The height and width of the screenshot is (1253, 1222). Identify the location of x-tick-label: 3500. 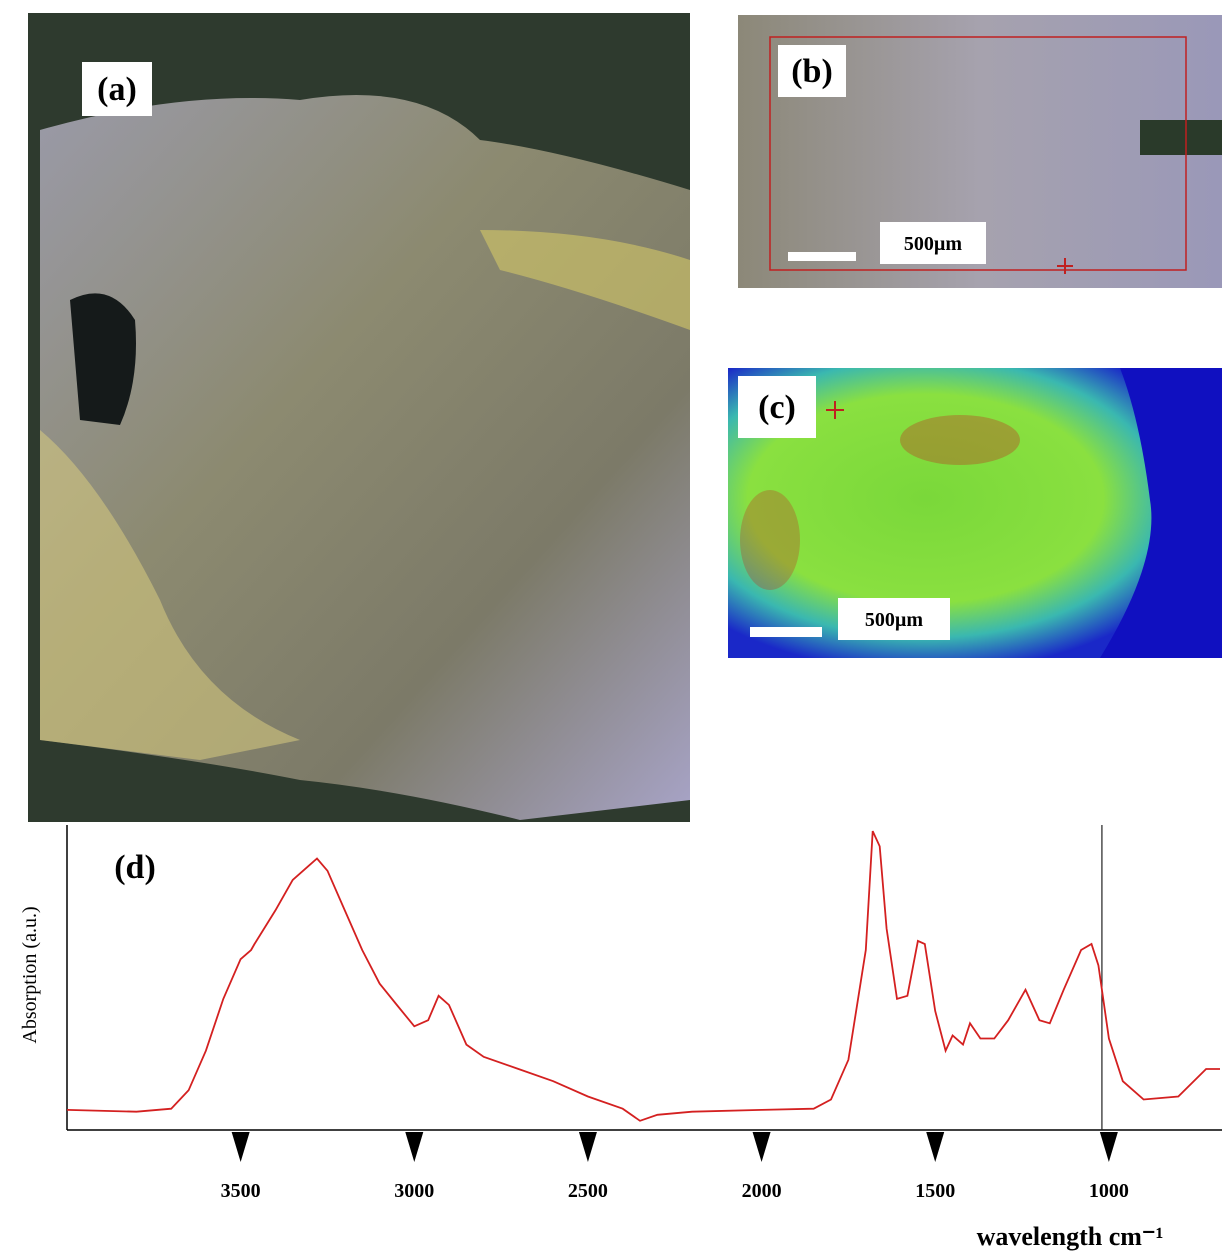
(241, 1191).